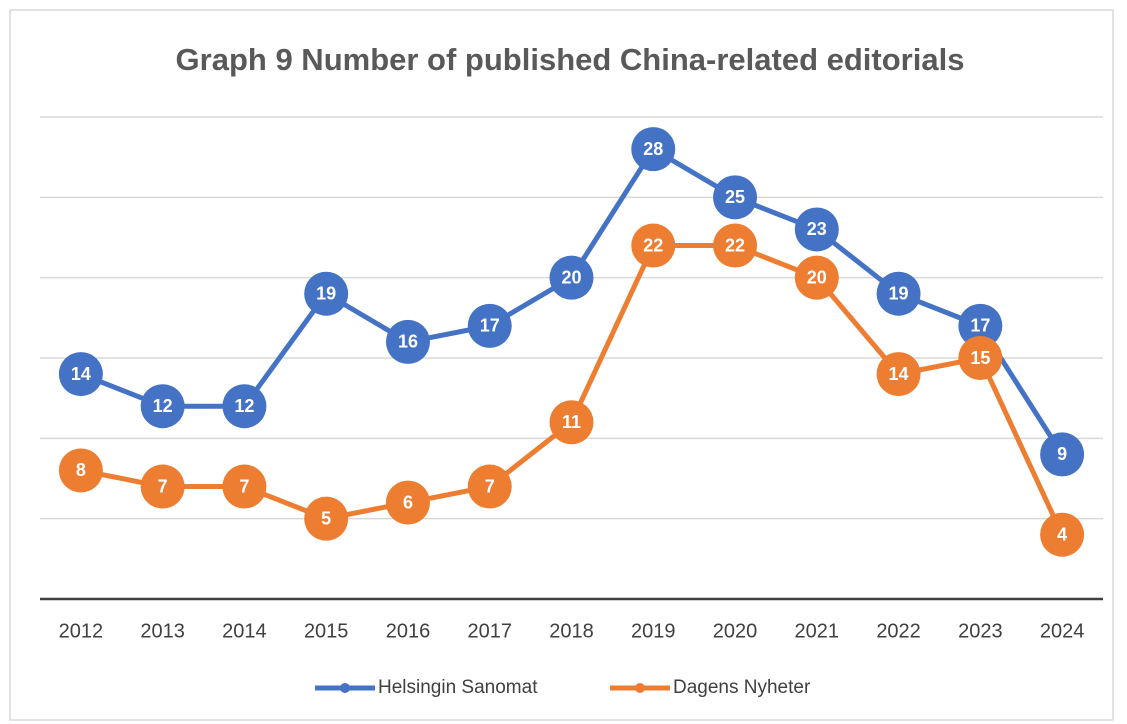 This screenshot has width=1127, height=724. What do you see at coordinates (1062, 631) in the screenshot?
I see `x-tick-label: 2024` at bounding box center [1062, 631].